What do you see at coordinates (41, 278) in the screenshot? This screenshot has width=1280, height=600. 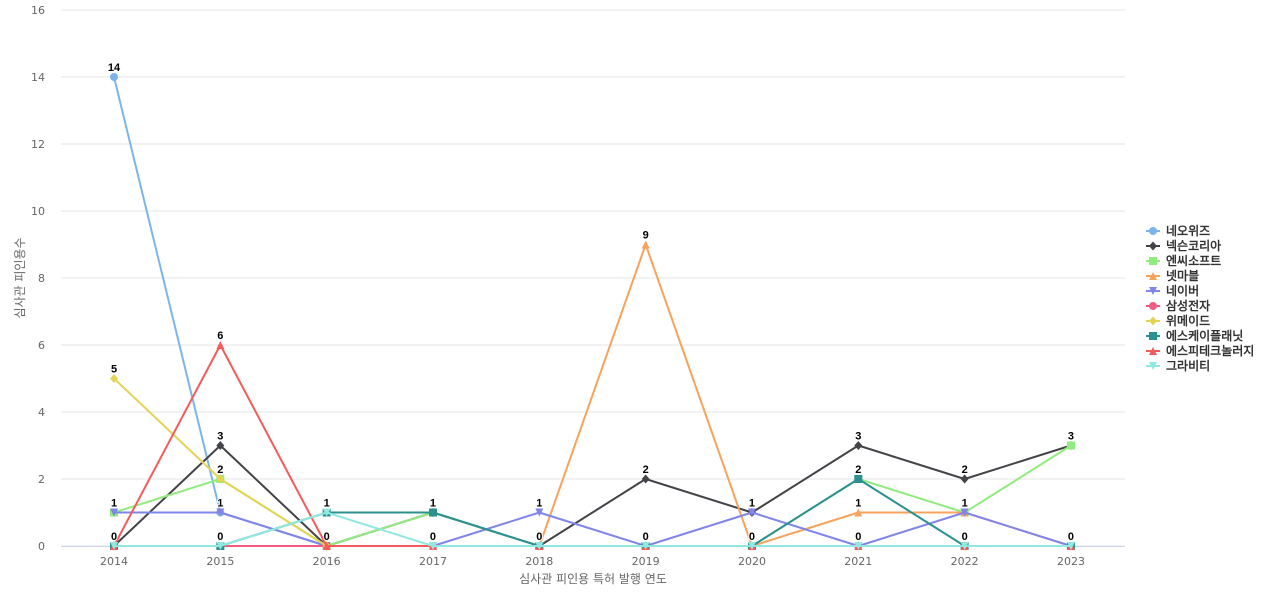 I see `y-tick-label: 8` at bounding box center [41, 278].